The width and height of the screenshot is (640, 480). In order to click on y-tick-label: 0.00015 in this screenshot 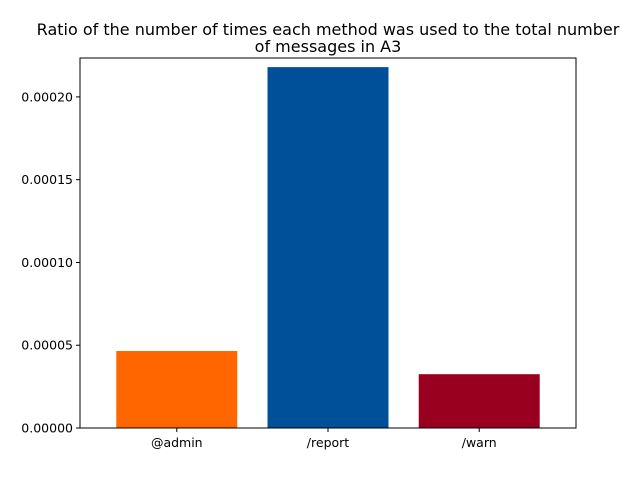, I will do `click(47, 179)`.